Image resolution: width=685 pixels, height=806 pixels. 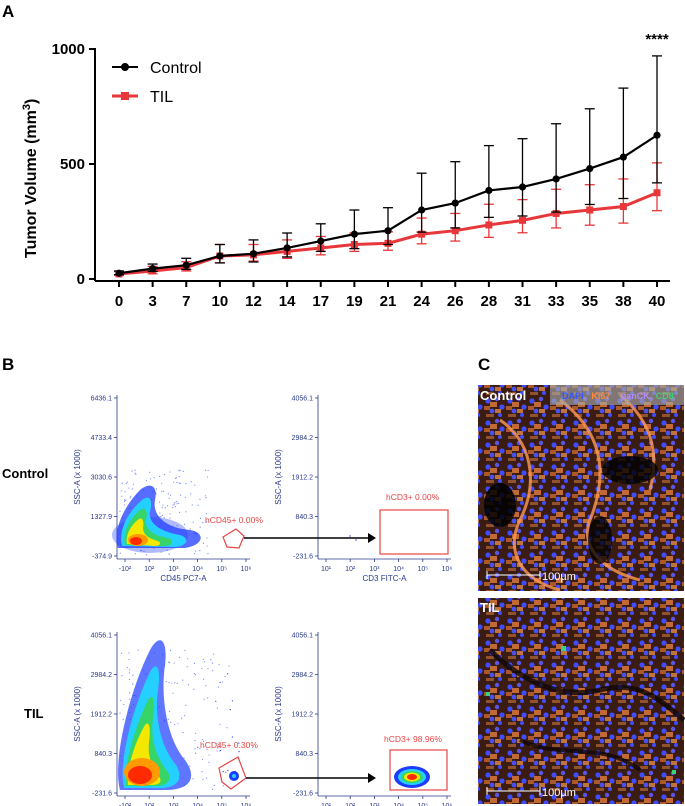 What do you see at coordinates (636, 396) in the screenshot?
I see `stain-legend-item: panCK` at bounding box center [636, 396].